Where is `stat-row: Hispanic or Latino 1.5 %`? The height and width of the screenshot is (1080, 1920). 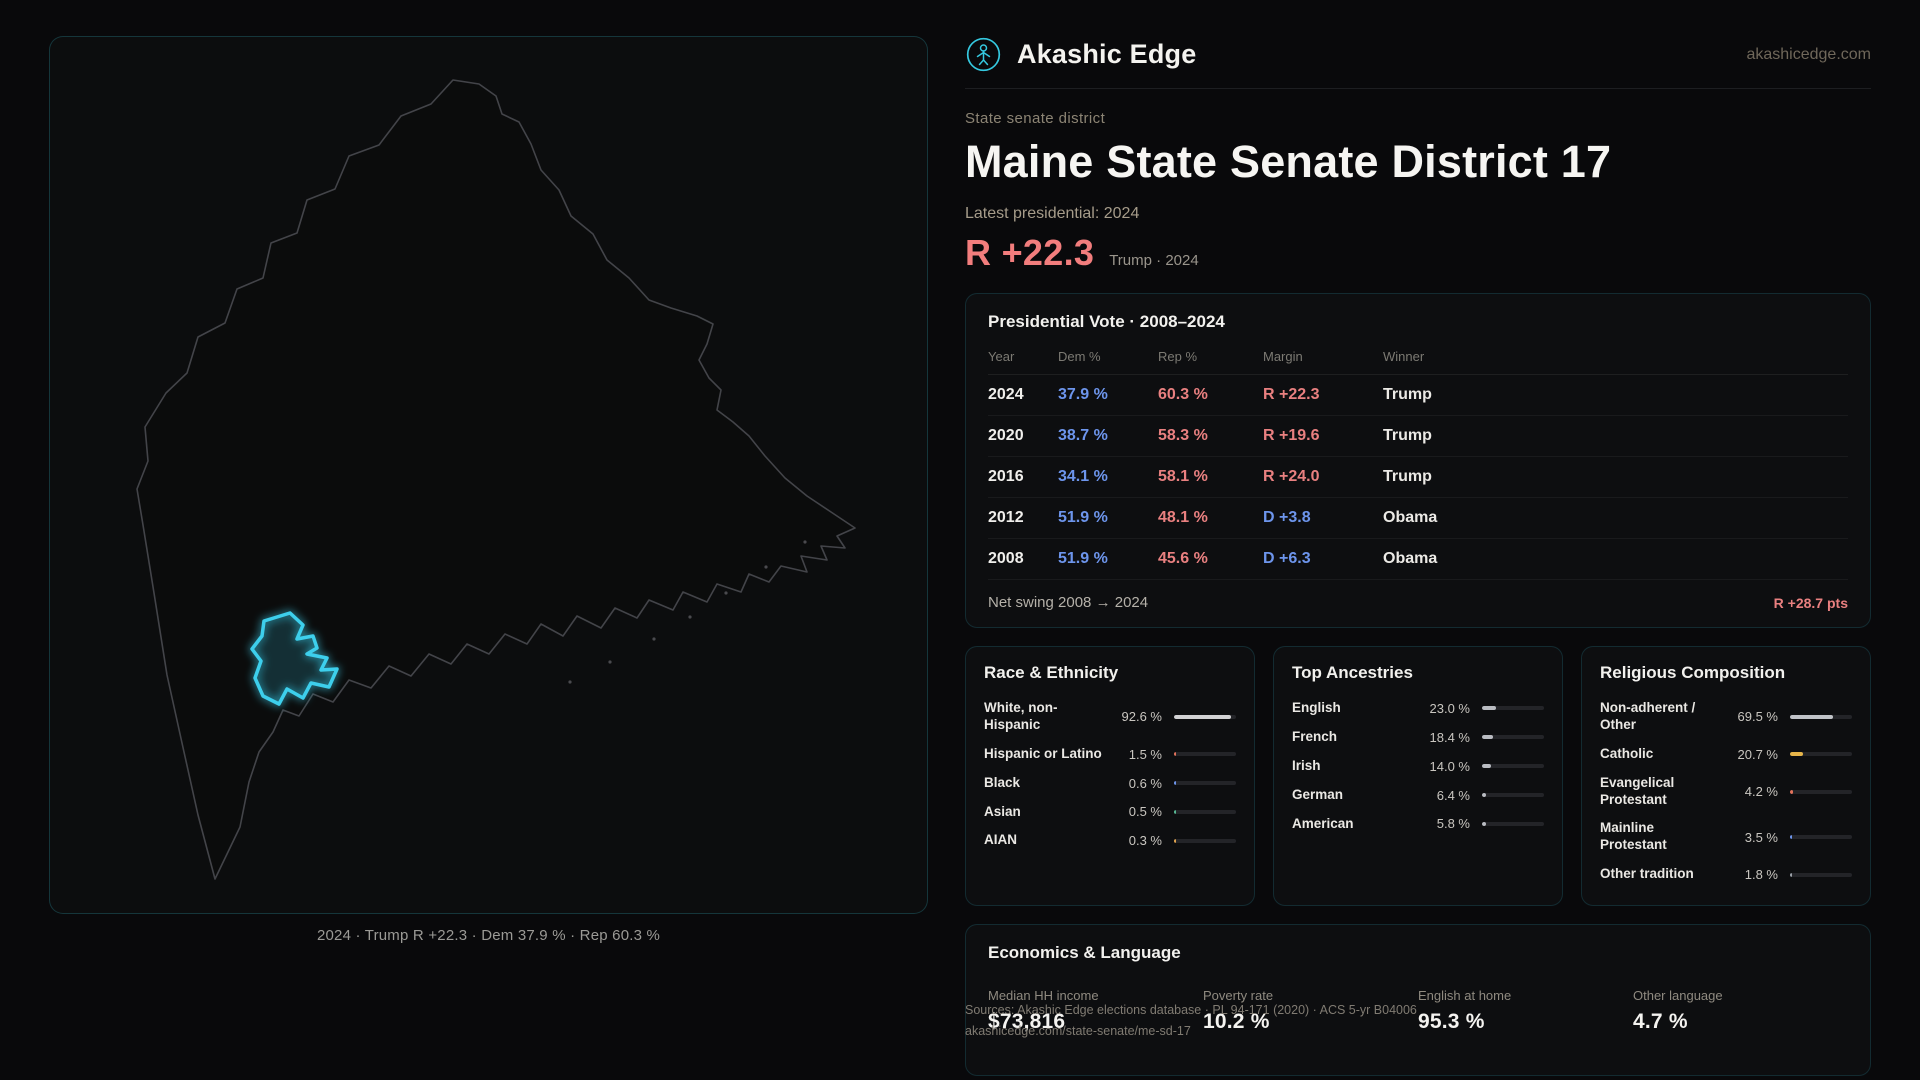
stat-row: Hispanic or Latino 1.5 % is located at coordinates (1110, 754).